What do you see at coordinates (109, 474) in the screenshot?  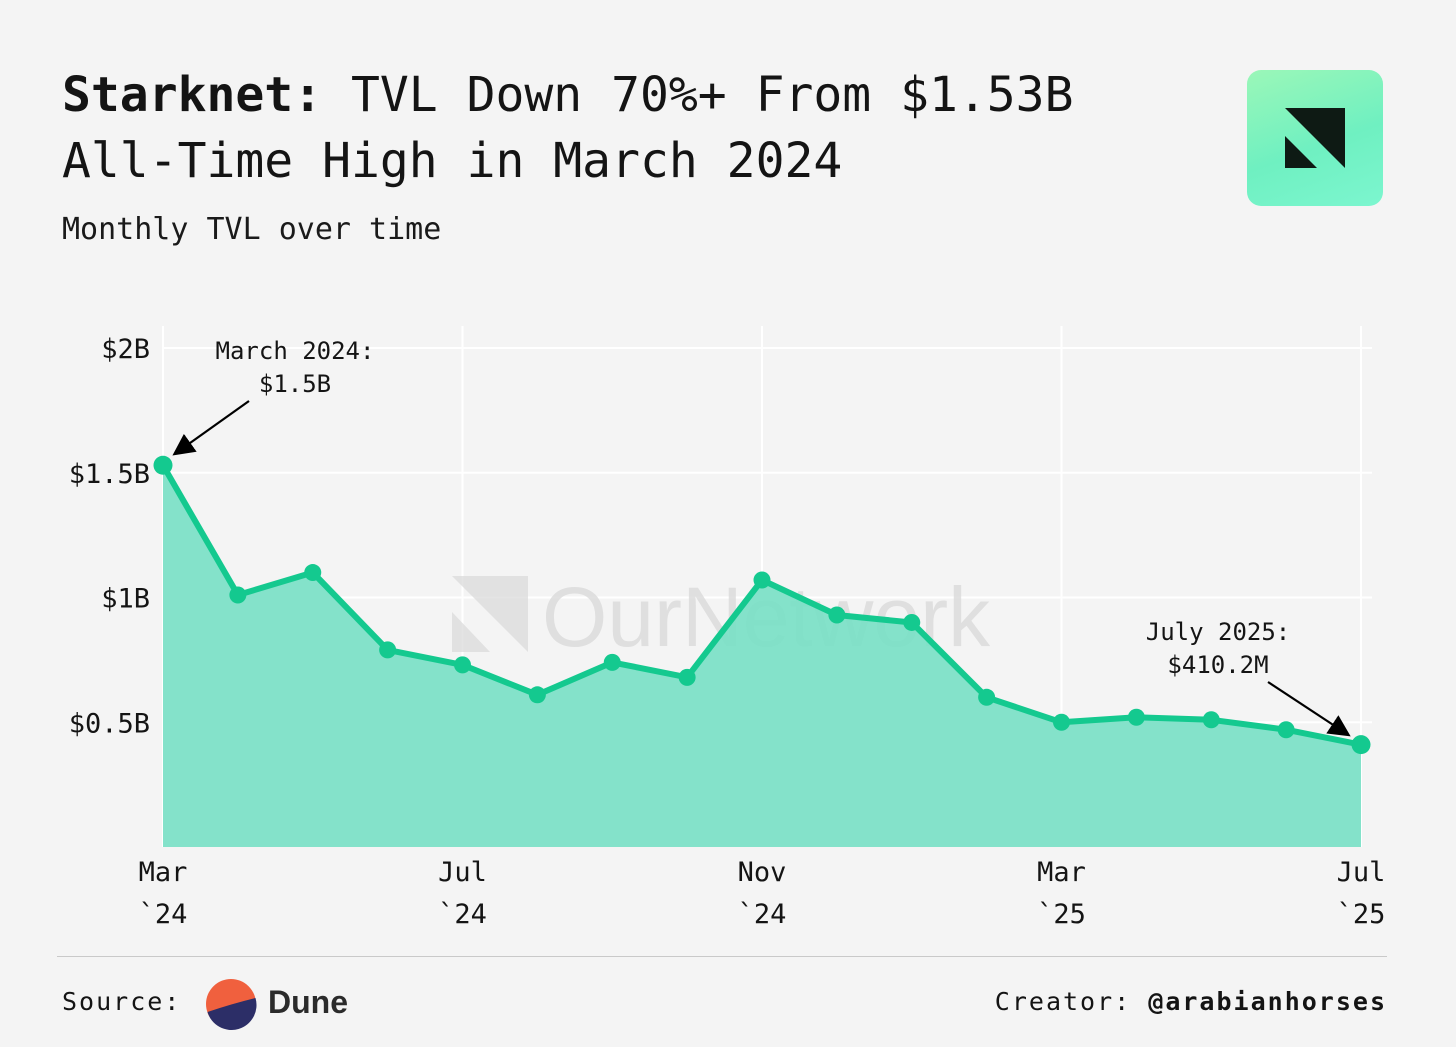 I see `y-tick-label: $1.5B` at bounding box center [109, 474].